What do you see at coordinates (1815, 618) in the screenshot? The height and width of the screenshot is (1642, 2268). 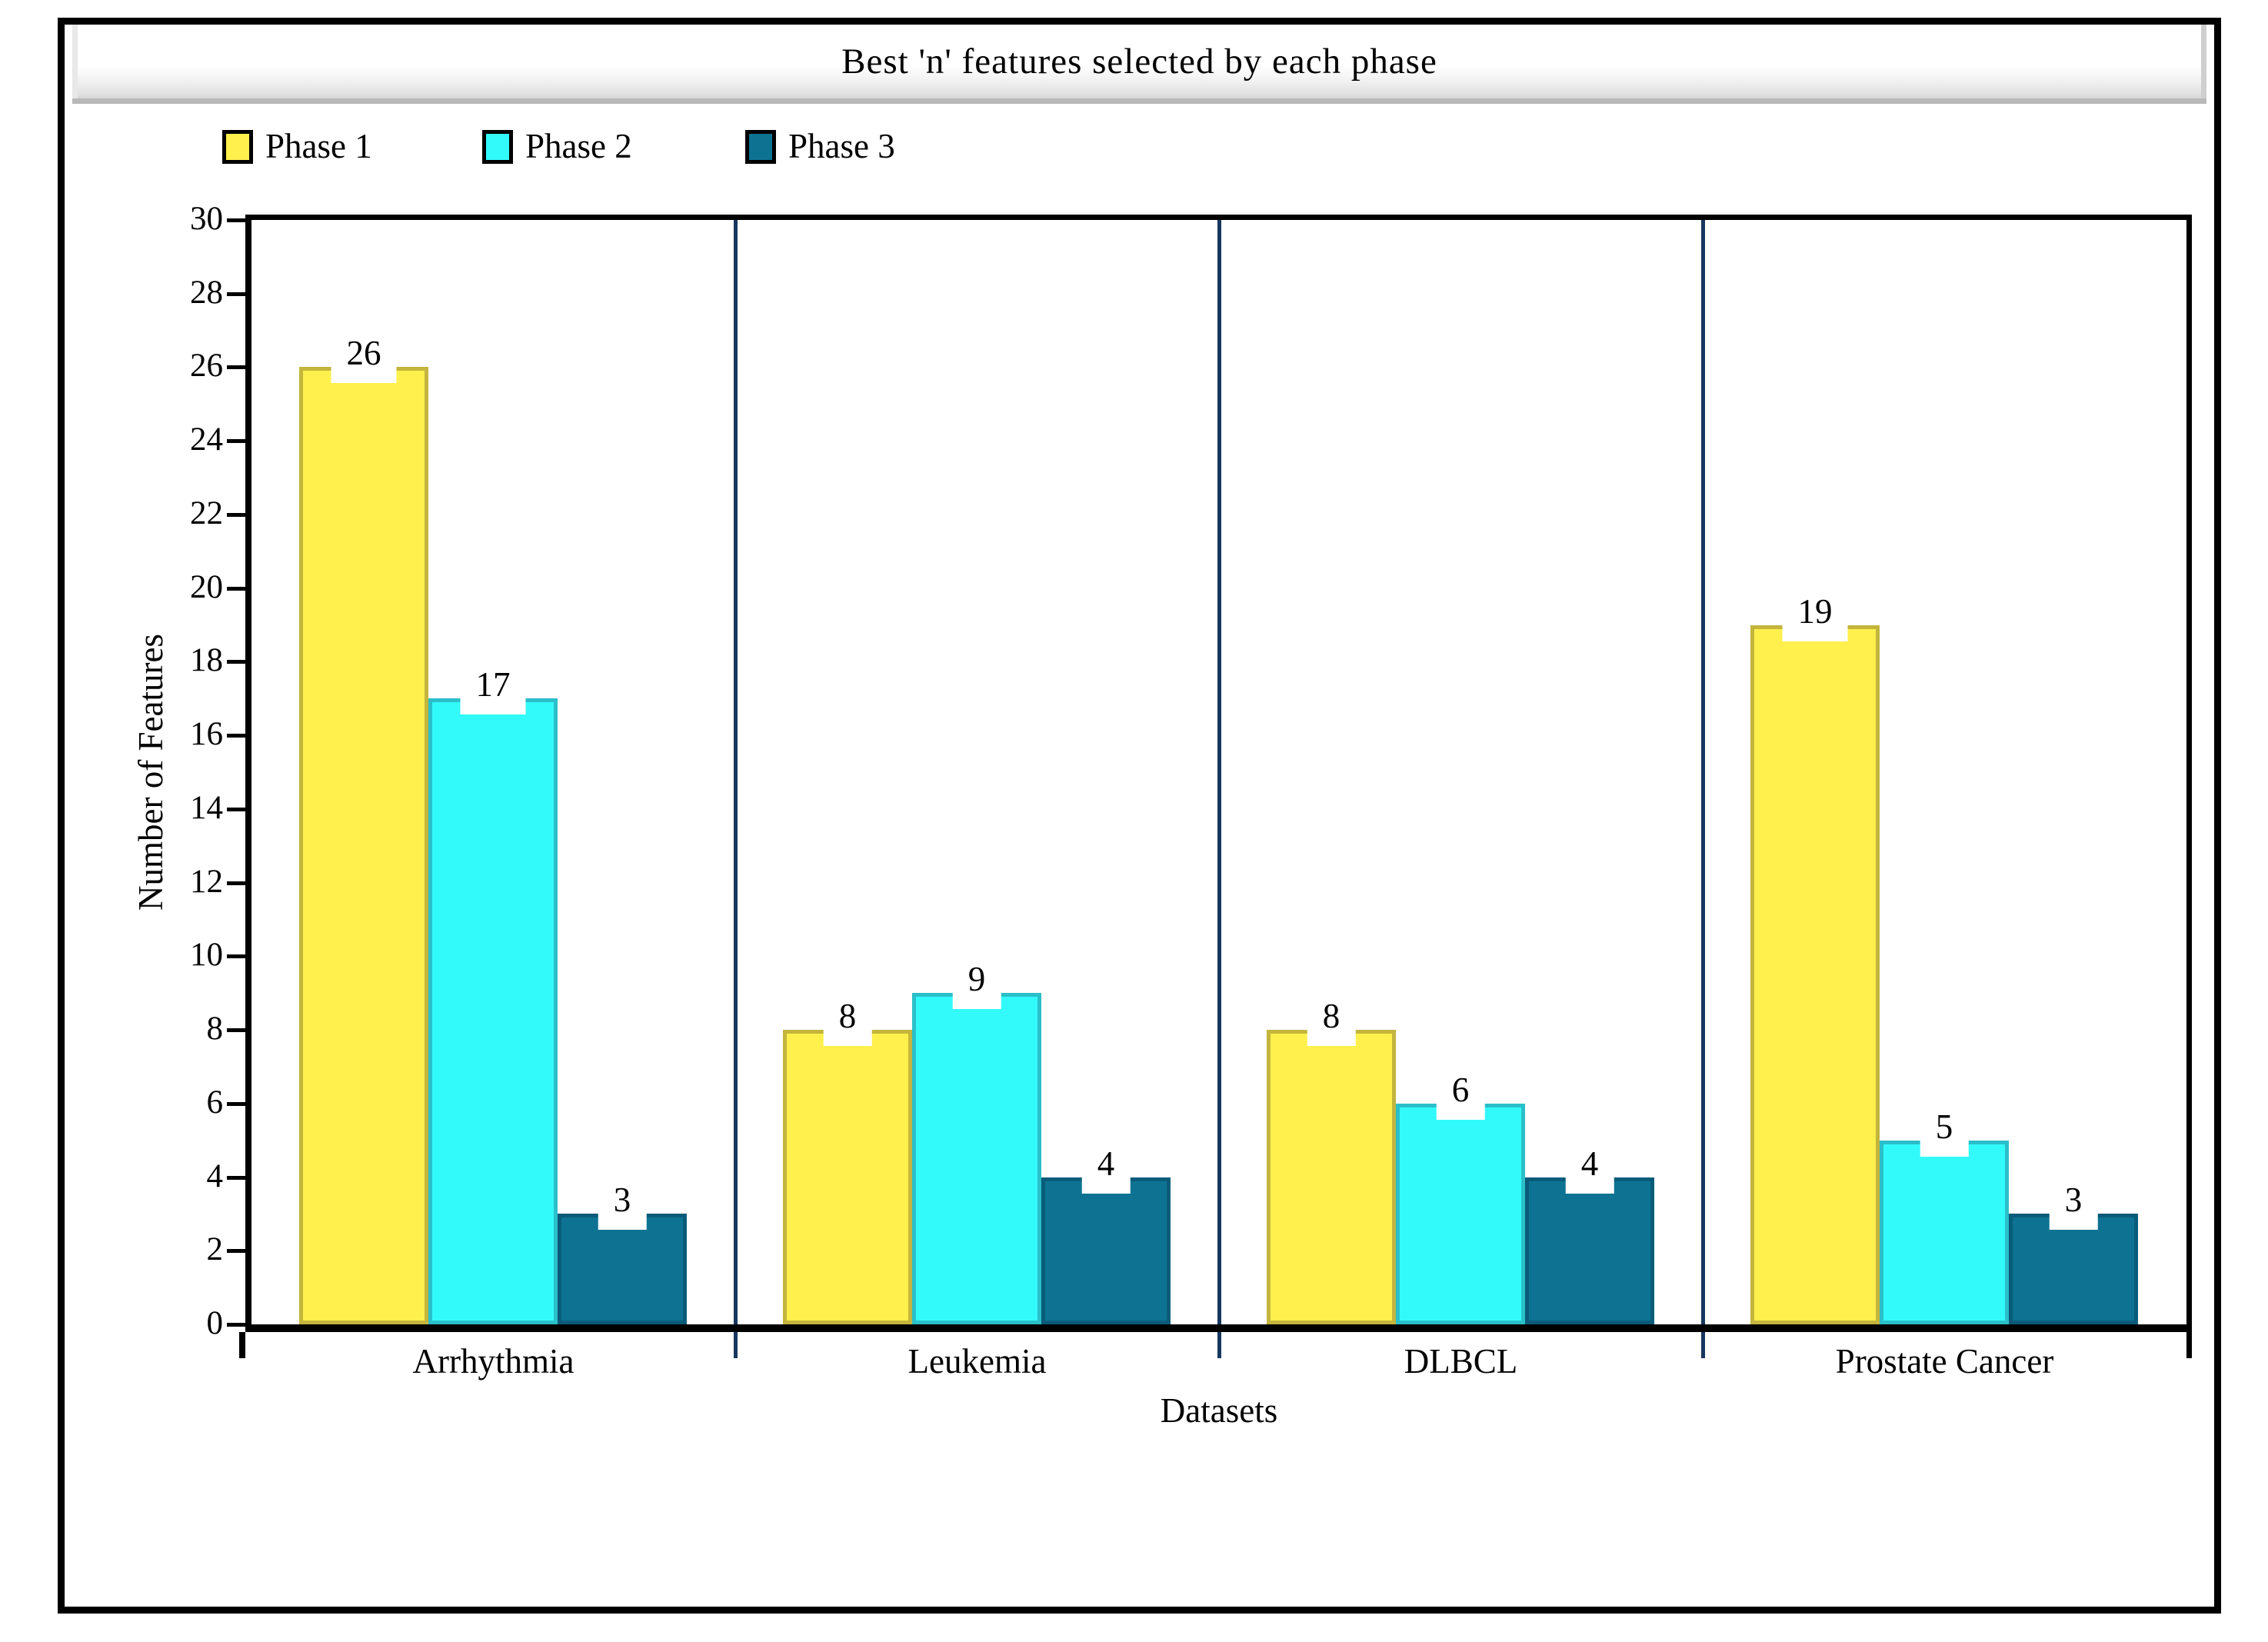 I see `bar-value-label: 19` at bounding box center [1815, 618].